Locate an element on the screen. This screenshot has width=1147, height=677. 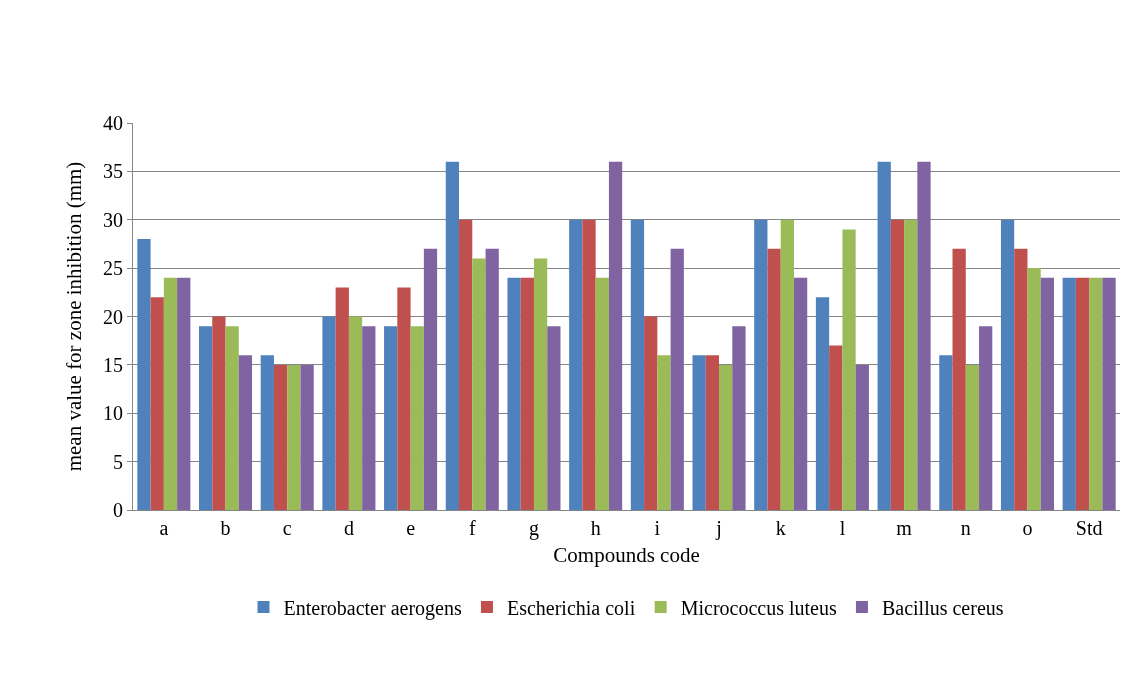
y-tick-label: 35 is located at coordinates (113, 171).